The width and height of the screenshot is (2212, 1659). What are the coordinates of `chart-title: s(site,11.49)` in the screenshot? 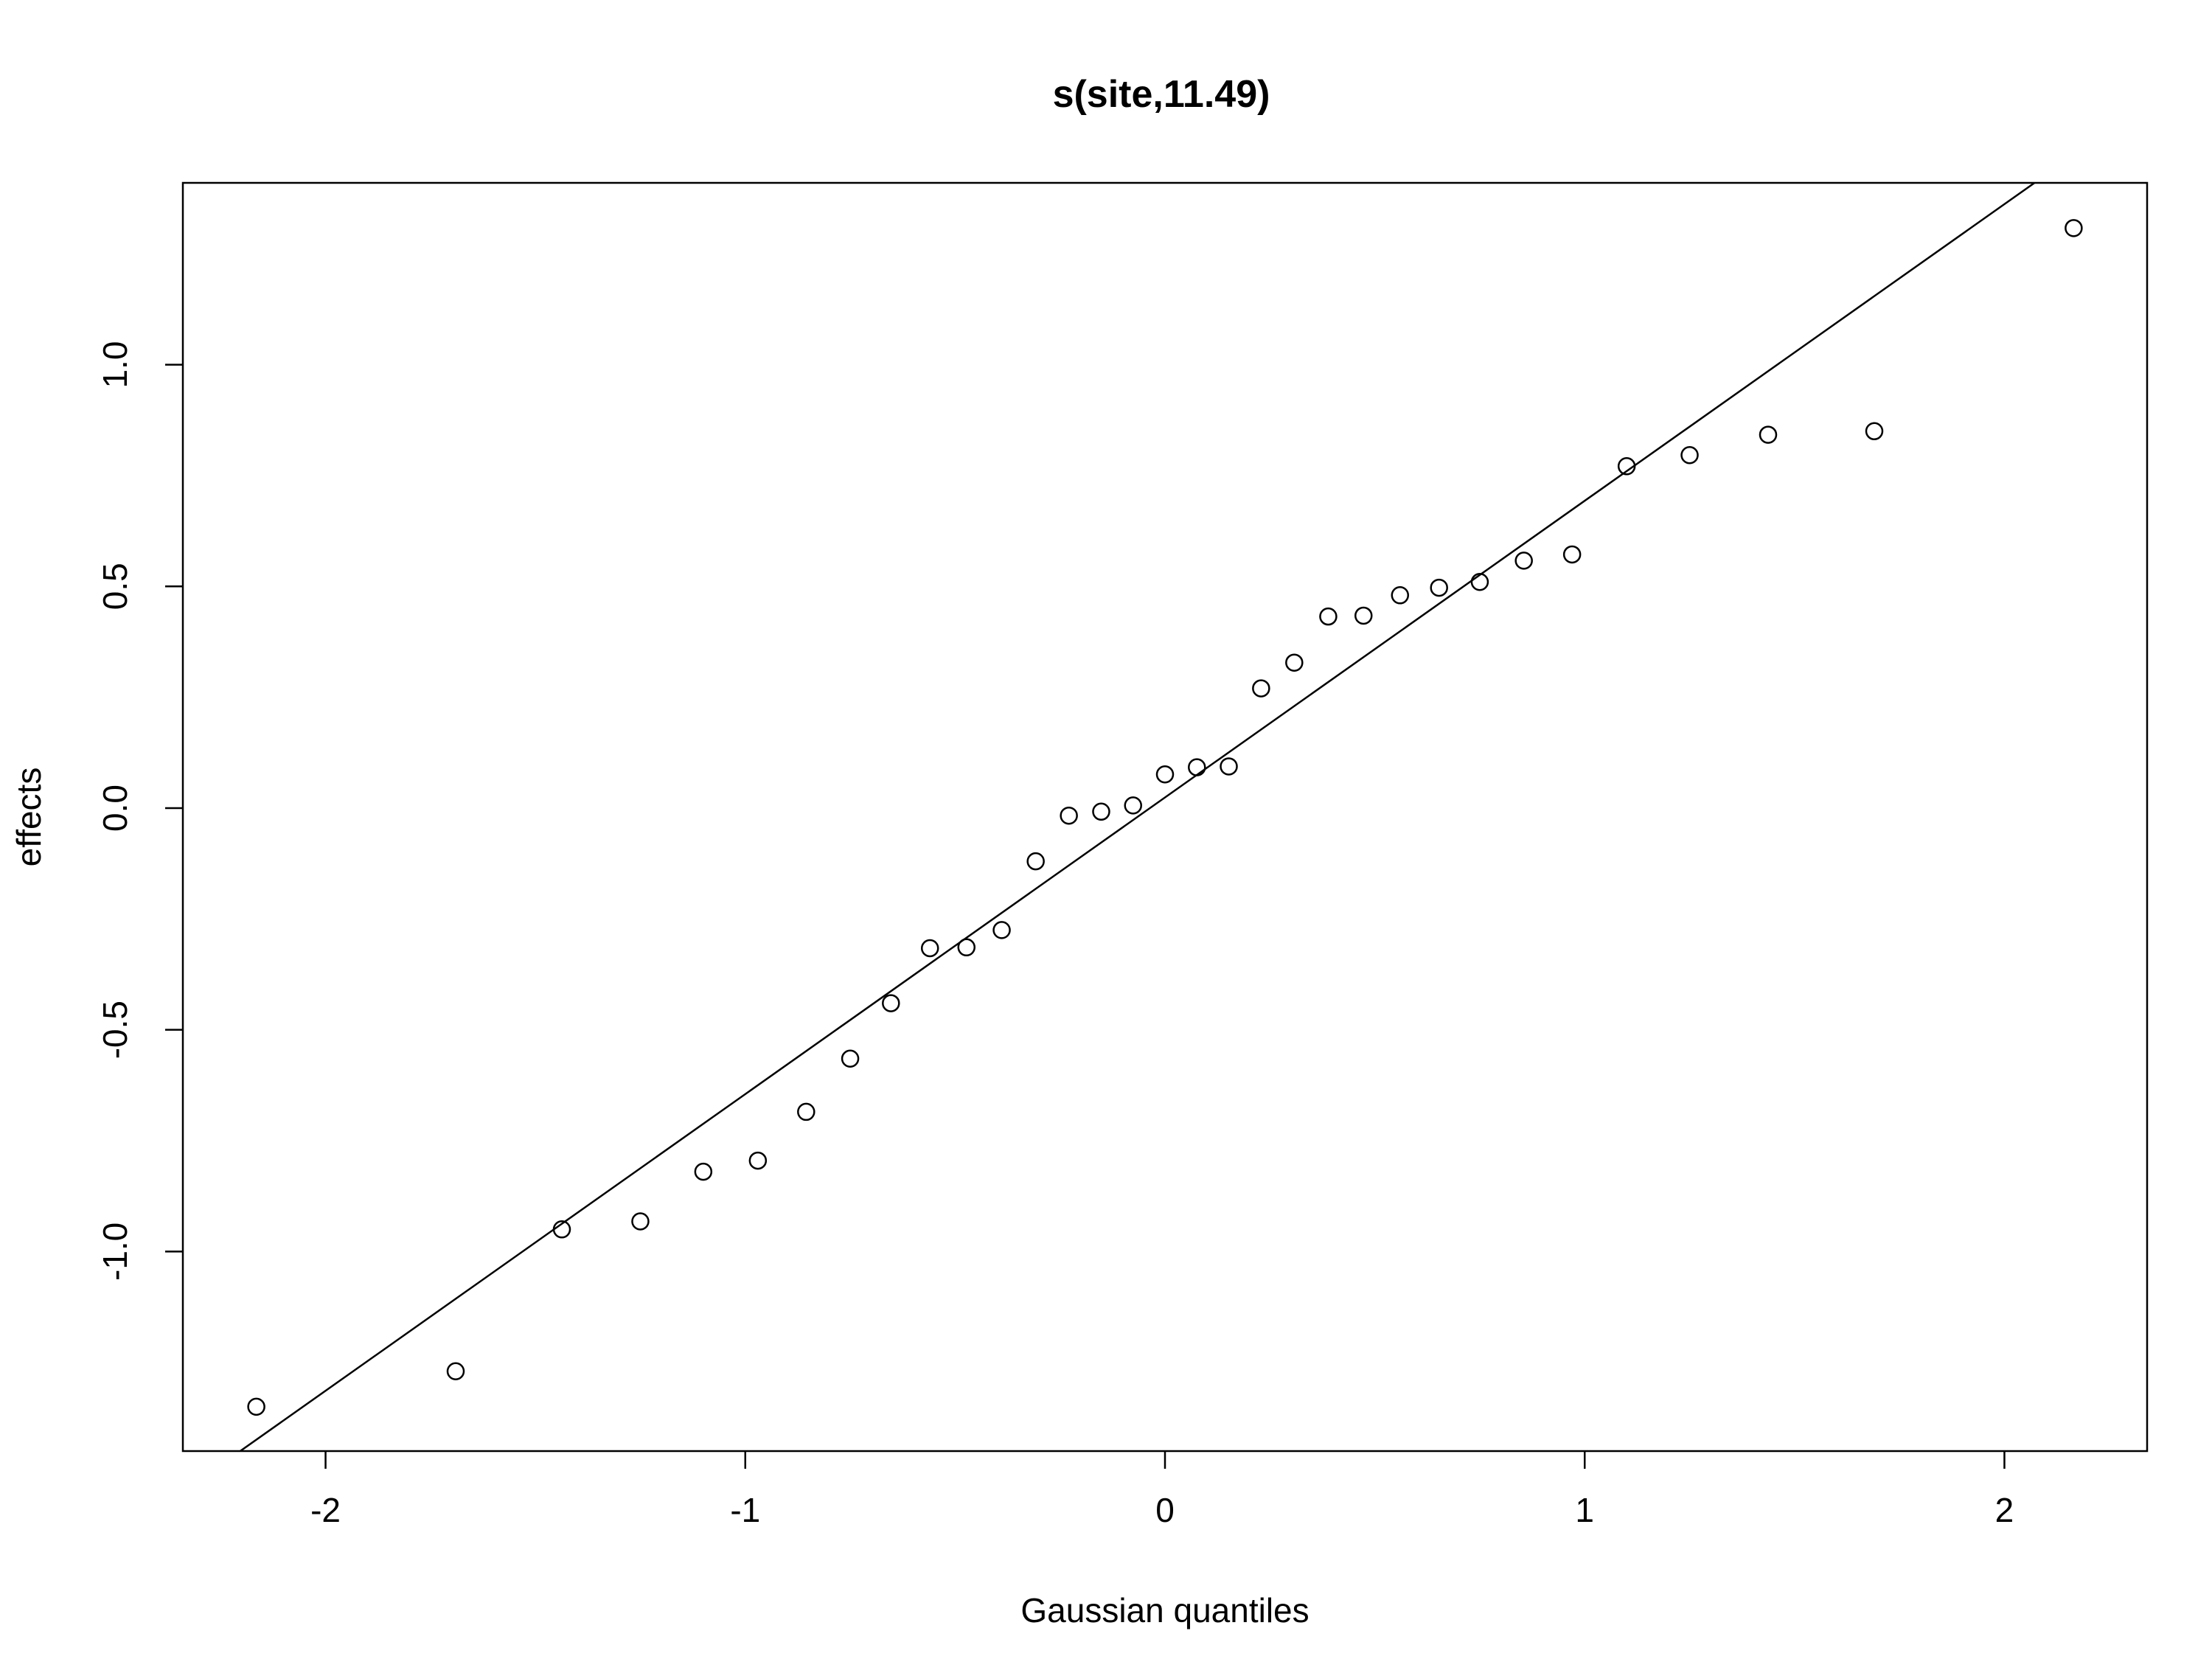 It's located at (1161, 94).